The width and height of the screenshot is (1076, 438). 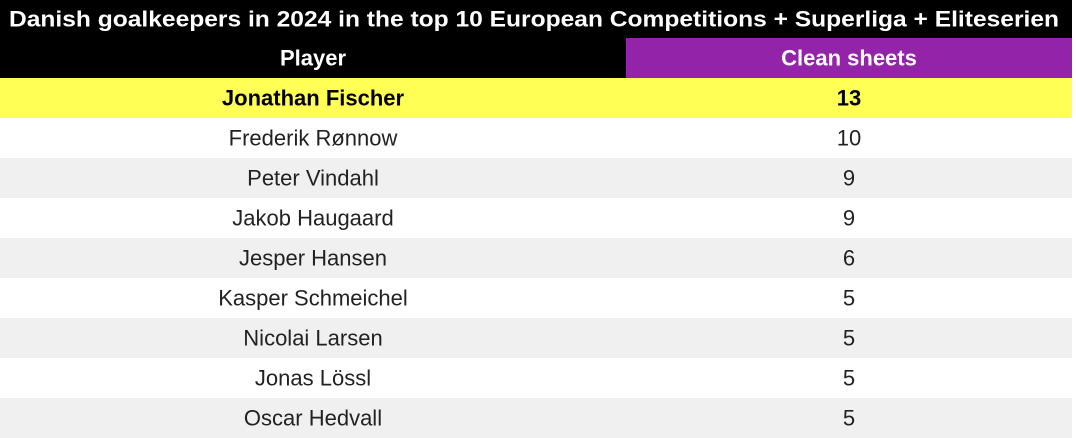 I want to click on player-name: Kasper Schmeichel, so click(x=313, y=298).